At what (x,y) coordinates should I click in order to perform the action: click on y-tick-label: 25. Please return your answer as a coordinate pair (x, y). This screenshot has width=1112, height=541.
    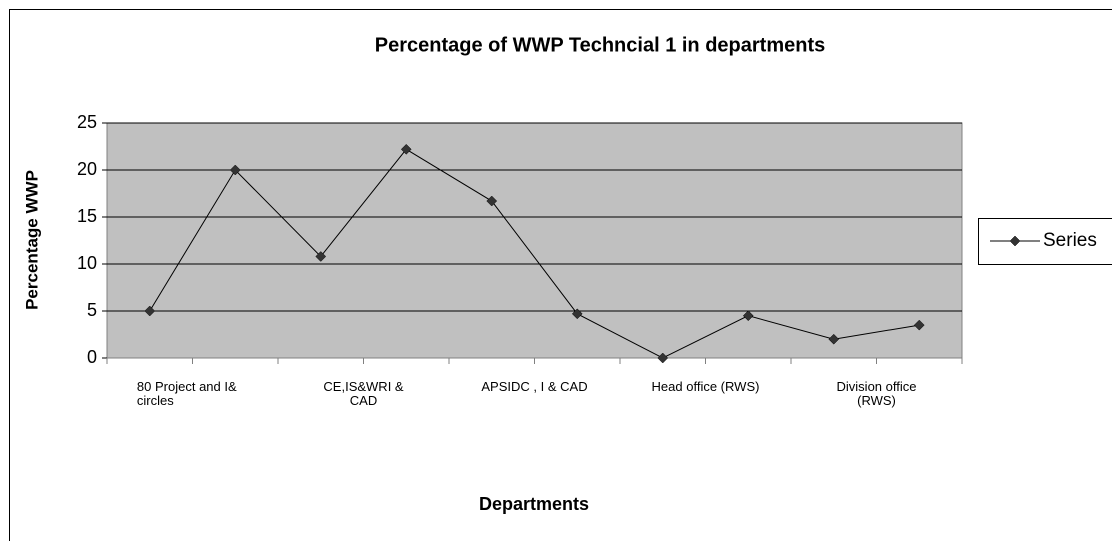
    Looking at the image, I should click on (87, 122).